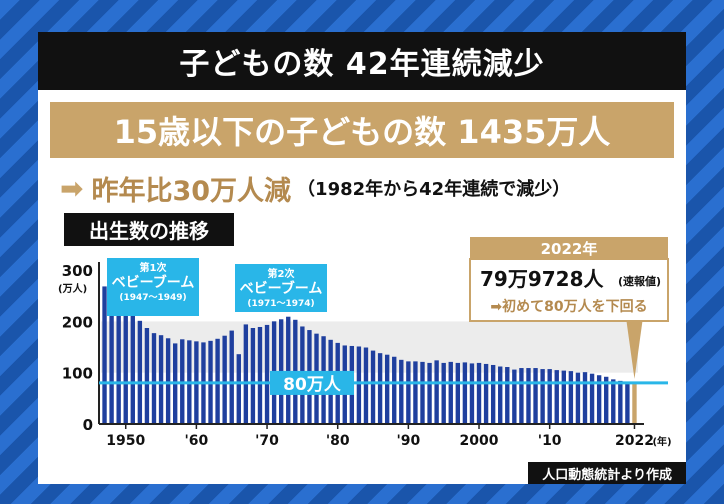 This screenshot has height=504, width=724. What do you see at coordinates (507, 395) in the screenshot?
I see `bar-2004` at bounding box center [507, 395].